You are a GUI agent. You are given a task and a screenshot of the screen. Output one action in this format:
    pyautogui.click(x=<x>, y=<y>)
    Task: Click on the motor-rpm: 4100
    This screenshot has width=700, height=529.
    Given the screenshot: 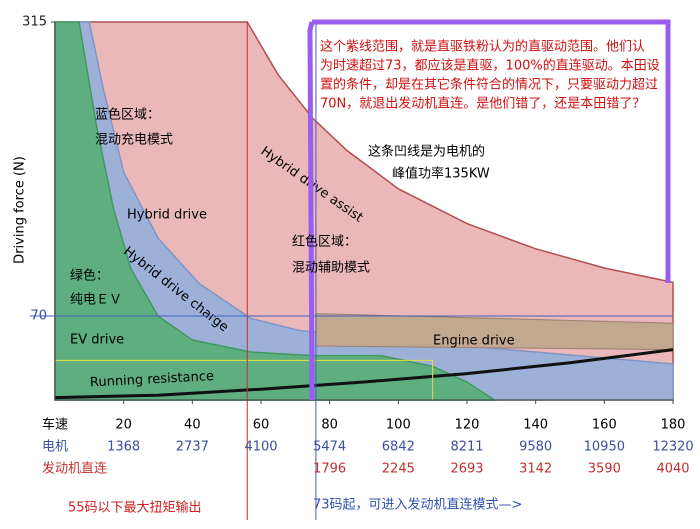 What is the action you would take?
    pyautogui.click(x=260, y=447)
    